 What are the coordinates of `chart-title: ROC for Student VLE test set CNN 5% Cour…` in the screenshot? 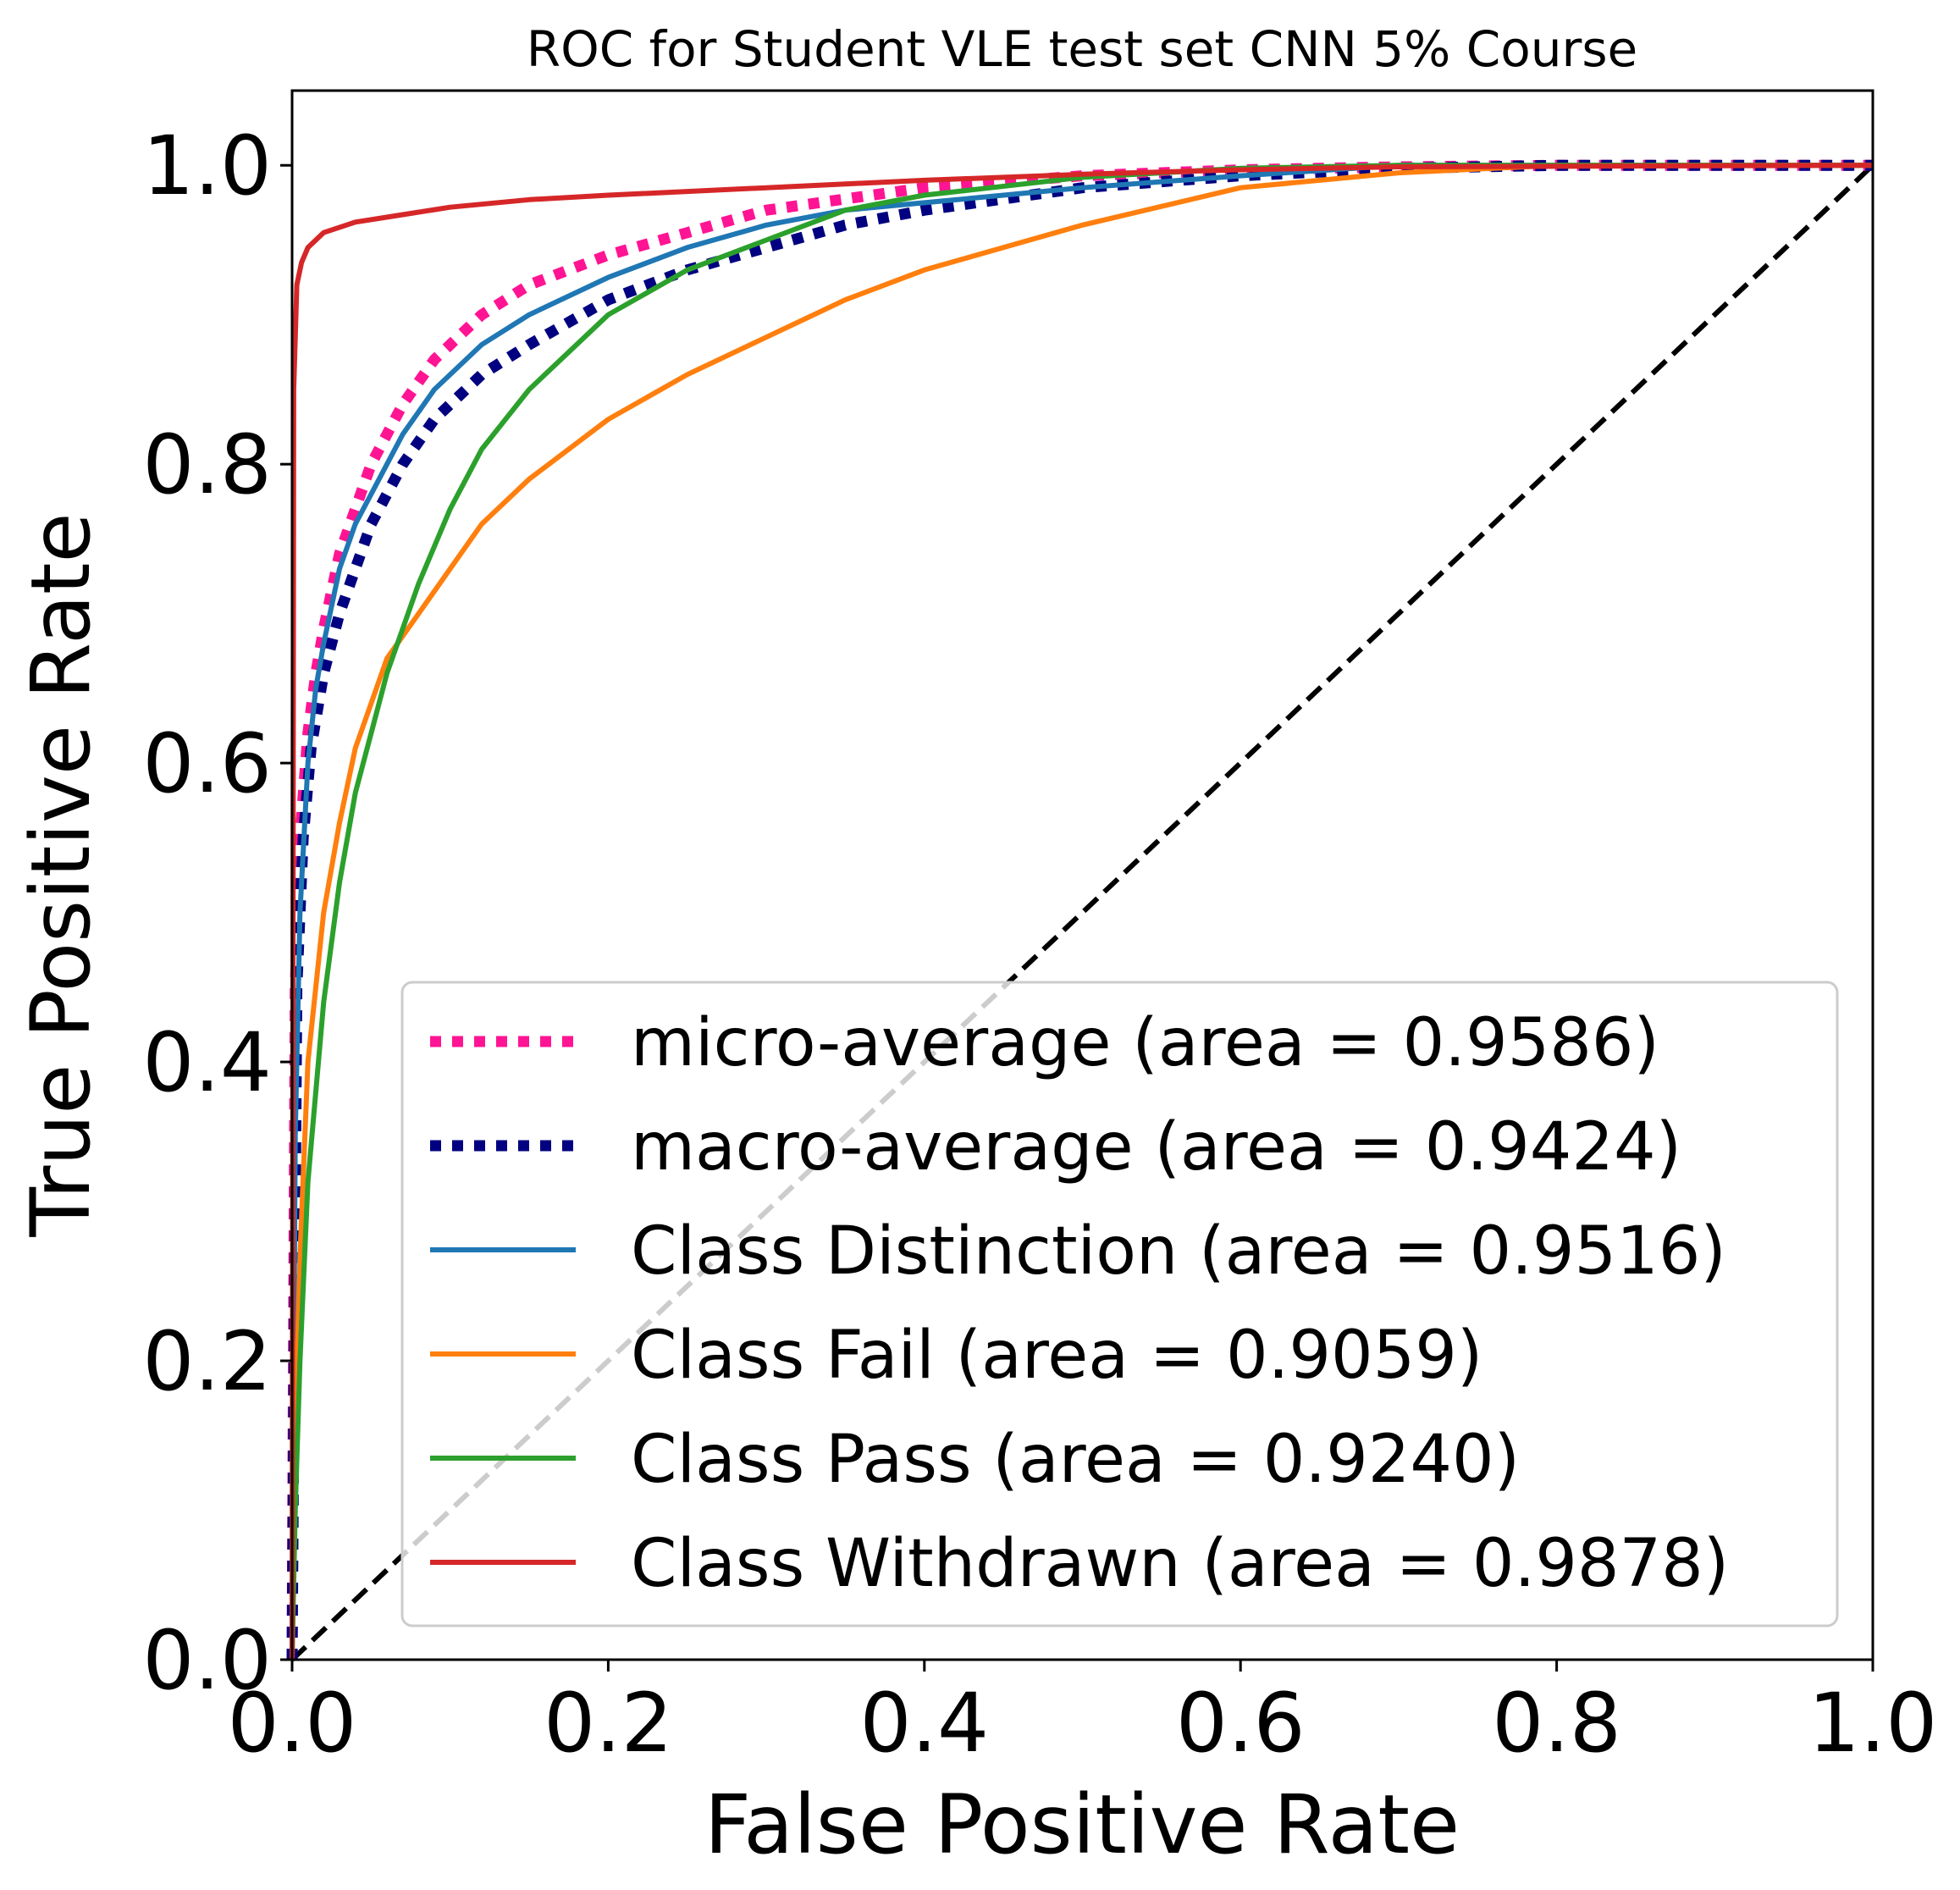 It's located at (1082, 49).